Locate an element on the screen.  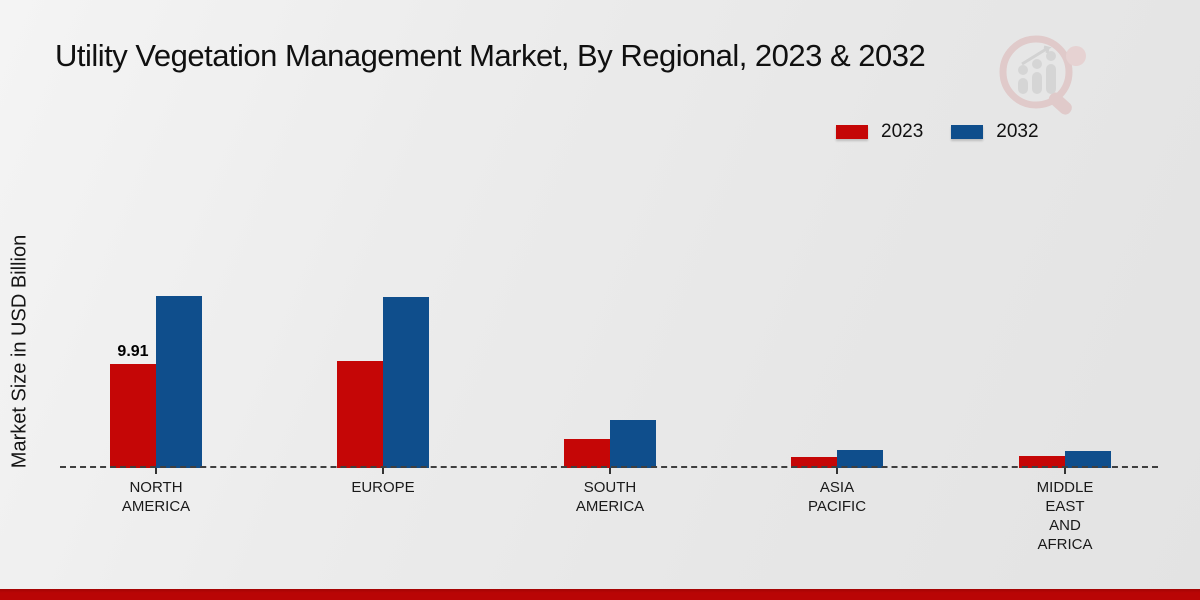
legend: 2023 2032 is located at coordinates (937, 132).